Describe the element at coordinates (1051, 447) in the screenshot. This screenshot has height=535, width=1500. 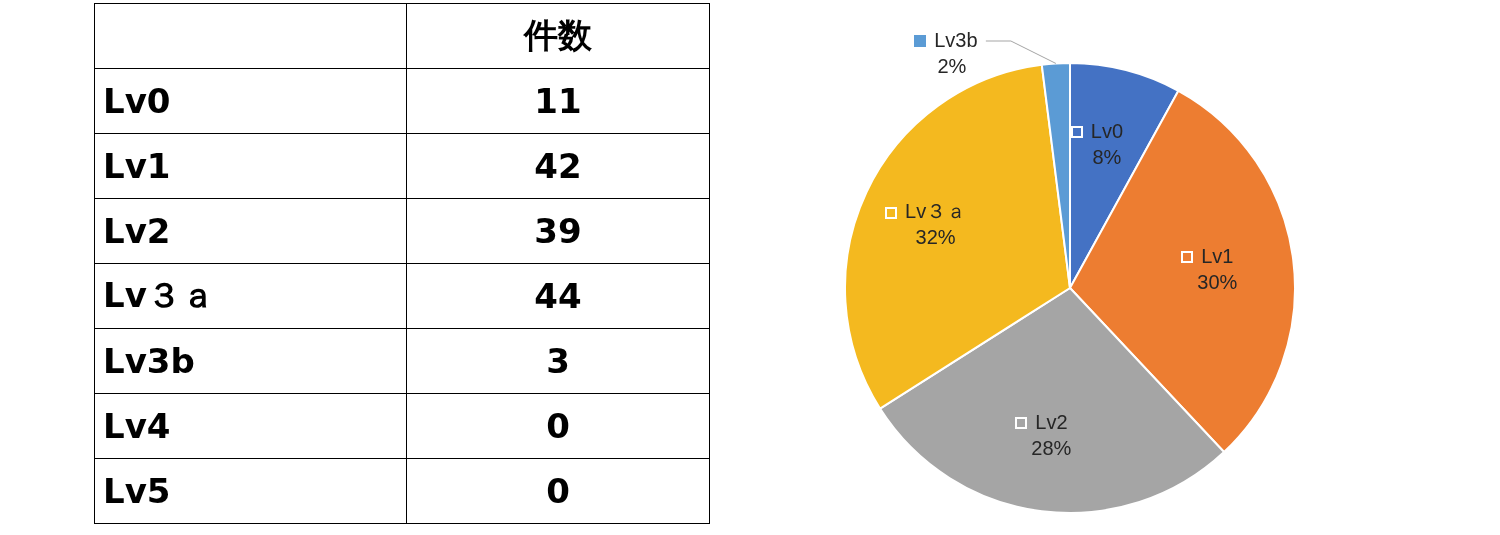
I see `data-label: 28%` at that location.